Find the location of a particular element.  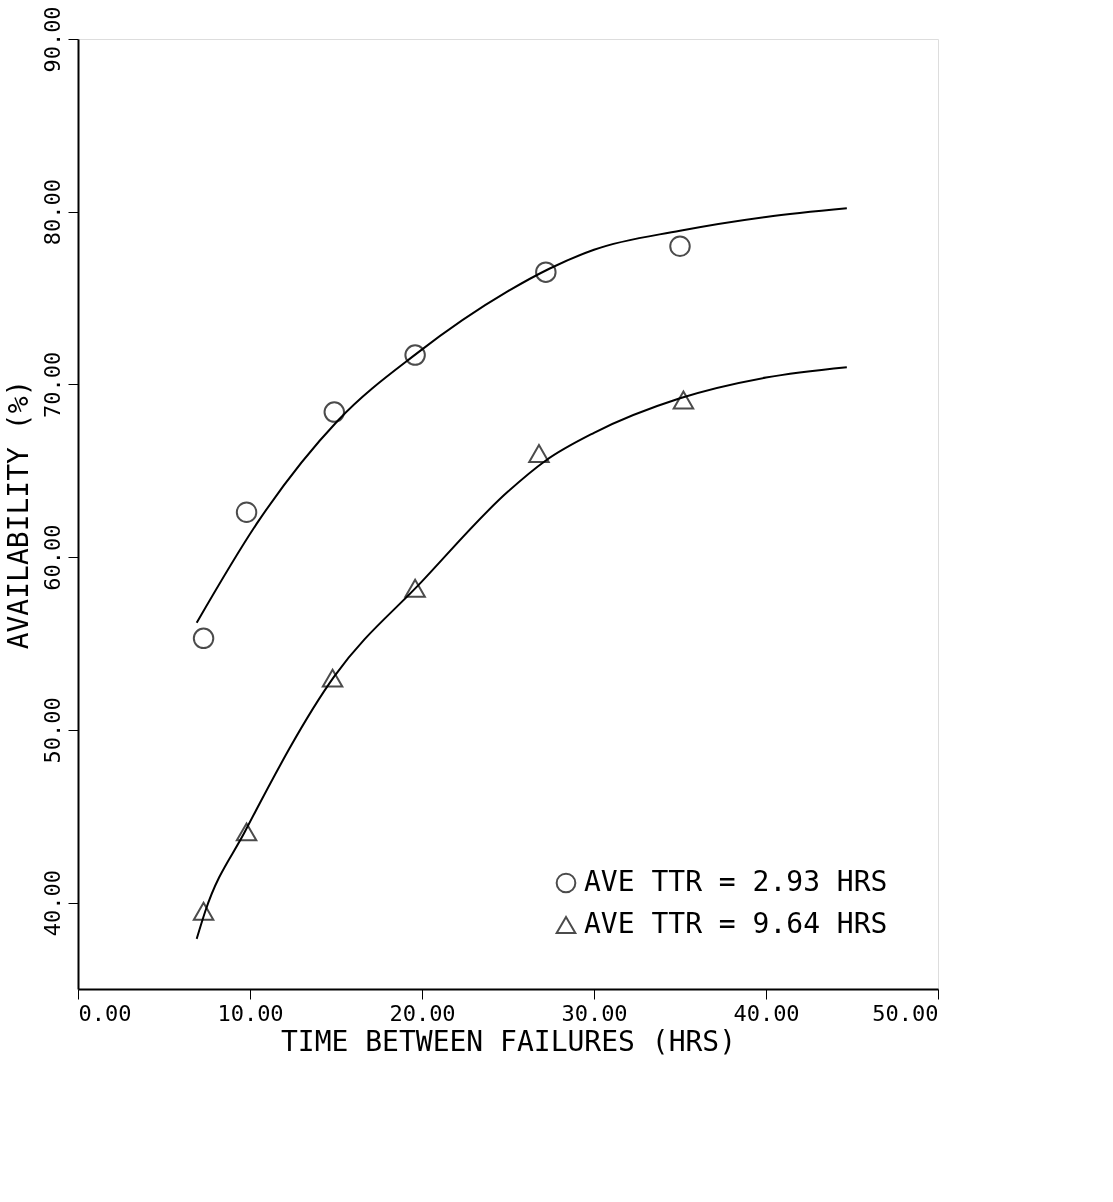

x-tick-label: 40.00 is located at coordinates (766, 1013).